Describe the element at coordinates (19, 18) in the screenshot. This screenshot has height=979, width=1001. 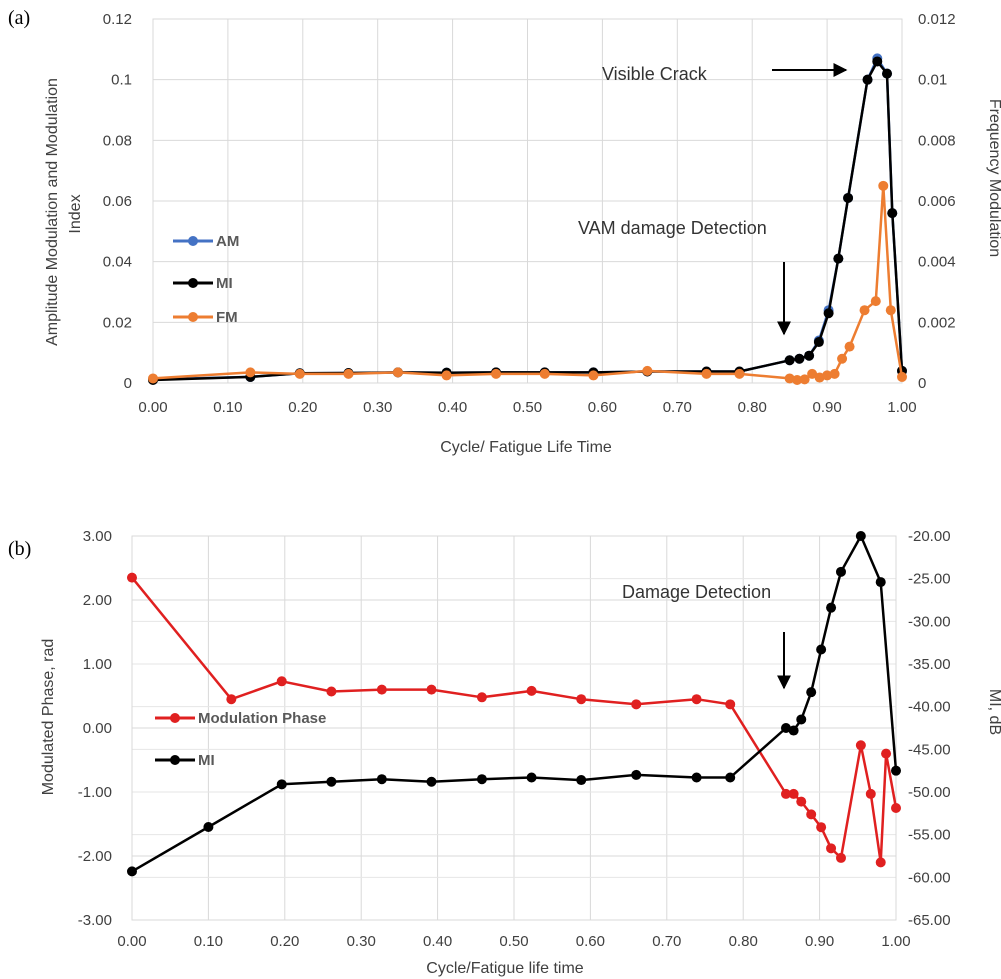
I see `panel-a-label: (a)` at that location.